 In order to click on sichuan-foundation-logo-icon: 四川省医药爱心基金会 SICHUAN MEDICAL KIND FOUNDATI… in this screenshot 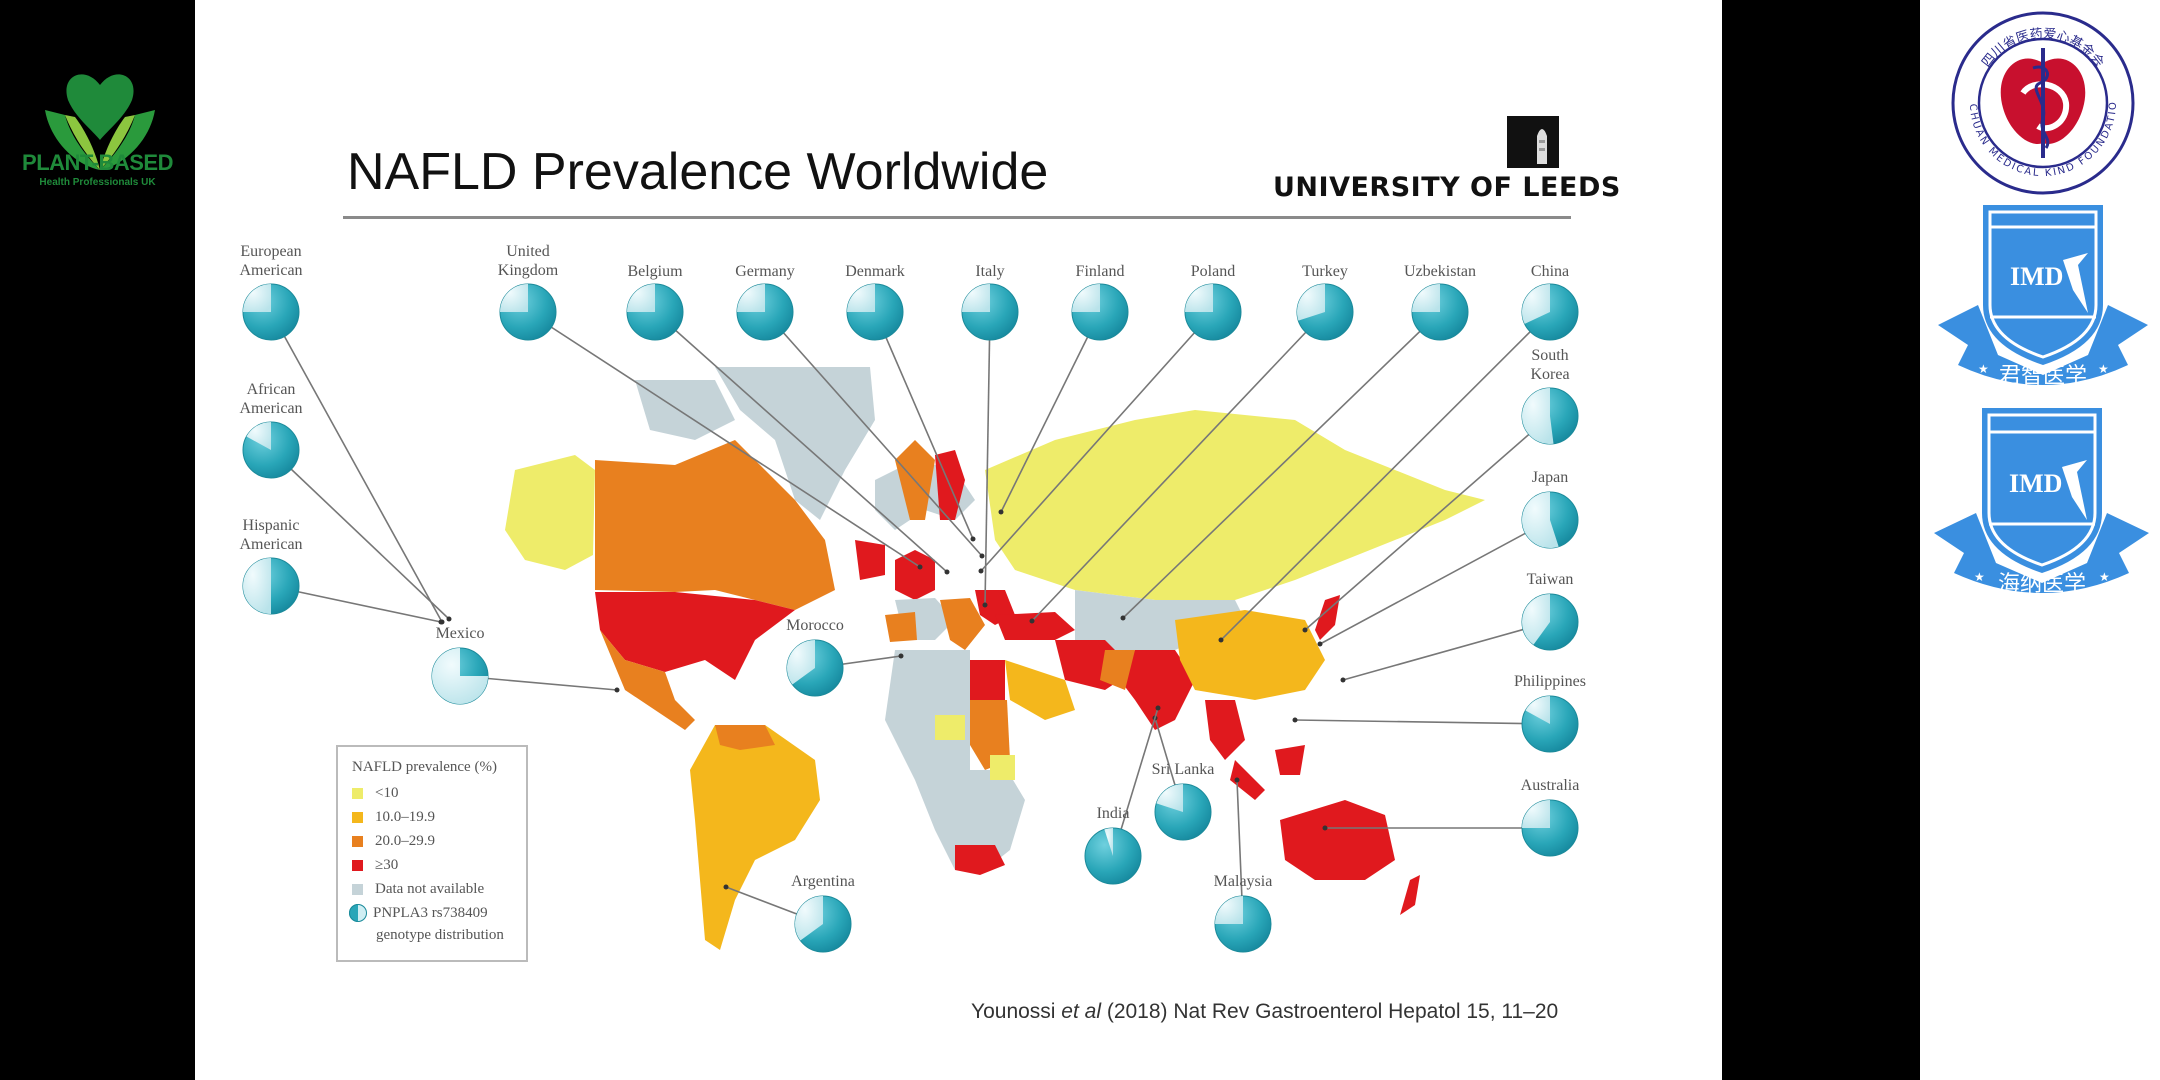, I will do `click(2041, 101)`.